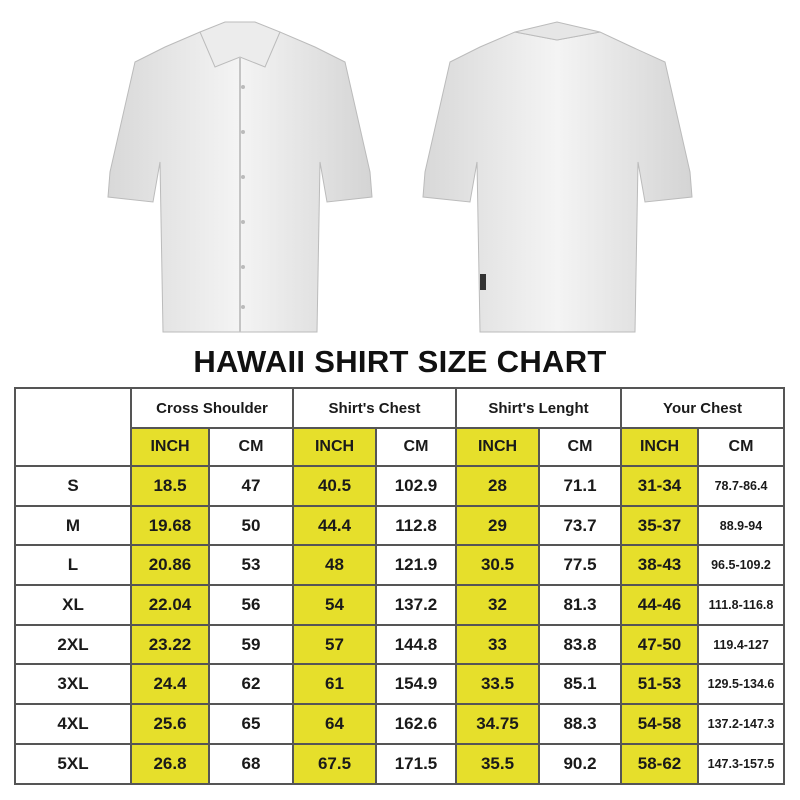 The image size is (800, 800). Describe the element at coordinates (73, 644) in the screenshot. I see `size-label: 2XL` at that location.